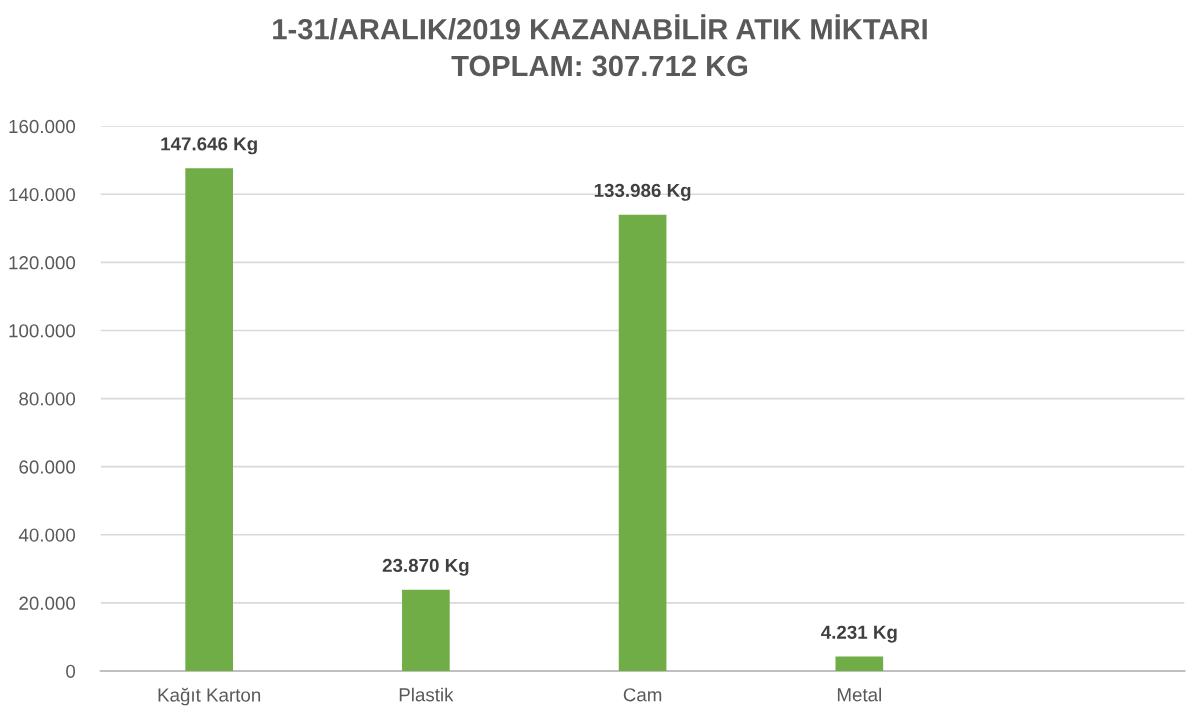  Describe the element at coordinates (642, 192) in the screenshot. I see `data-label: 133.986 Kg` at that location.